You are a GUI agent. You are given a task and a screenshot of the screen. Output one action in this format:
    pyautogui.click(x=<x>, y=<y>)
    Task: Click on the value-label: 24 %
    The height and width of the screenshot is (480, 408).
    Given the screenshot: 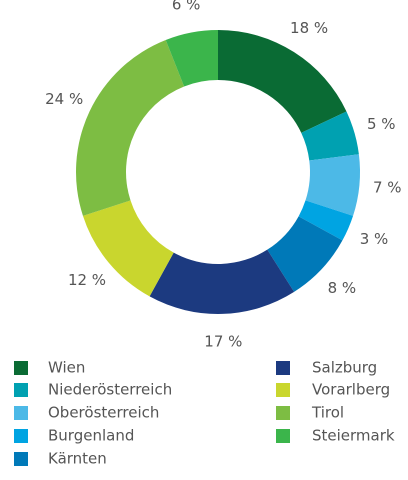 What is the action you would take?
    pyautogui.click(x=64, y=99)
    